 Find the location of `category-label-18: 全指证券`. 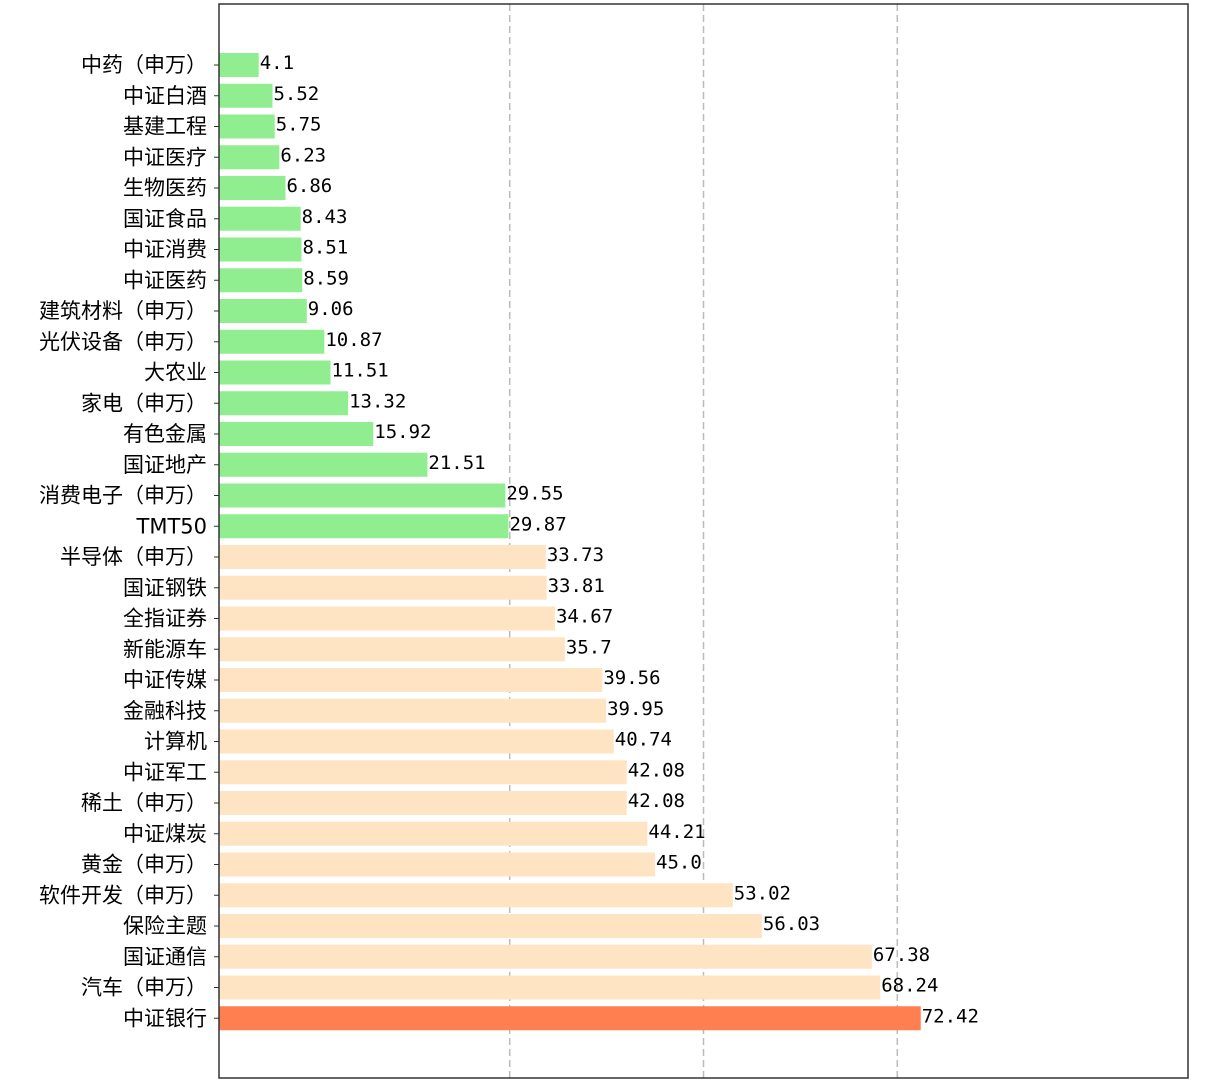

category-label-18: 全指证券 is located at coordinates (165, 619).